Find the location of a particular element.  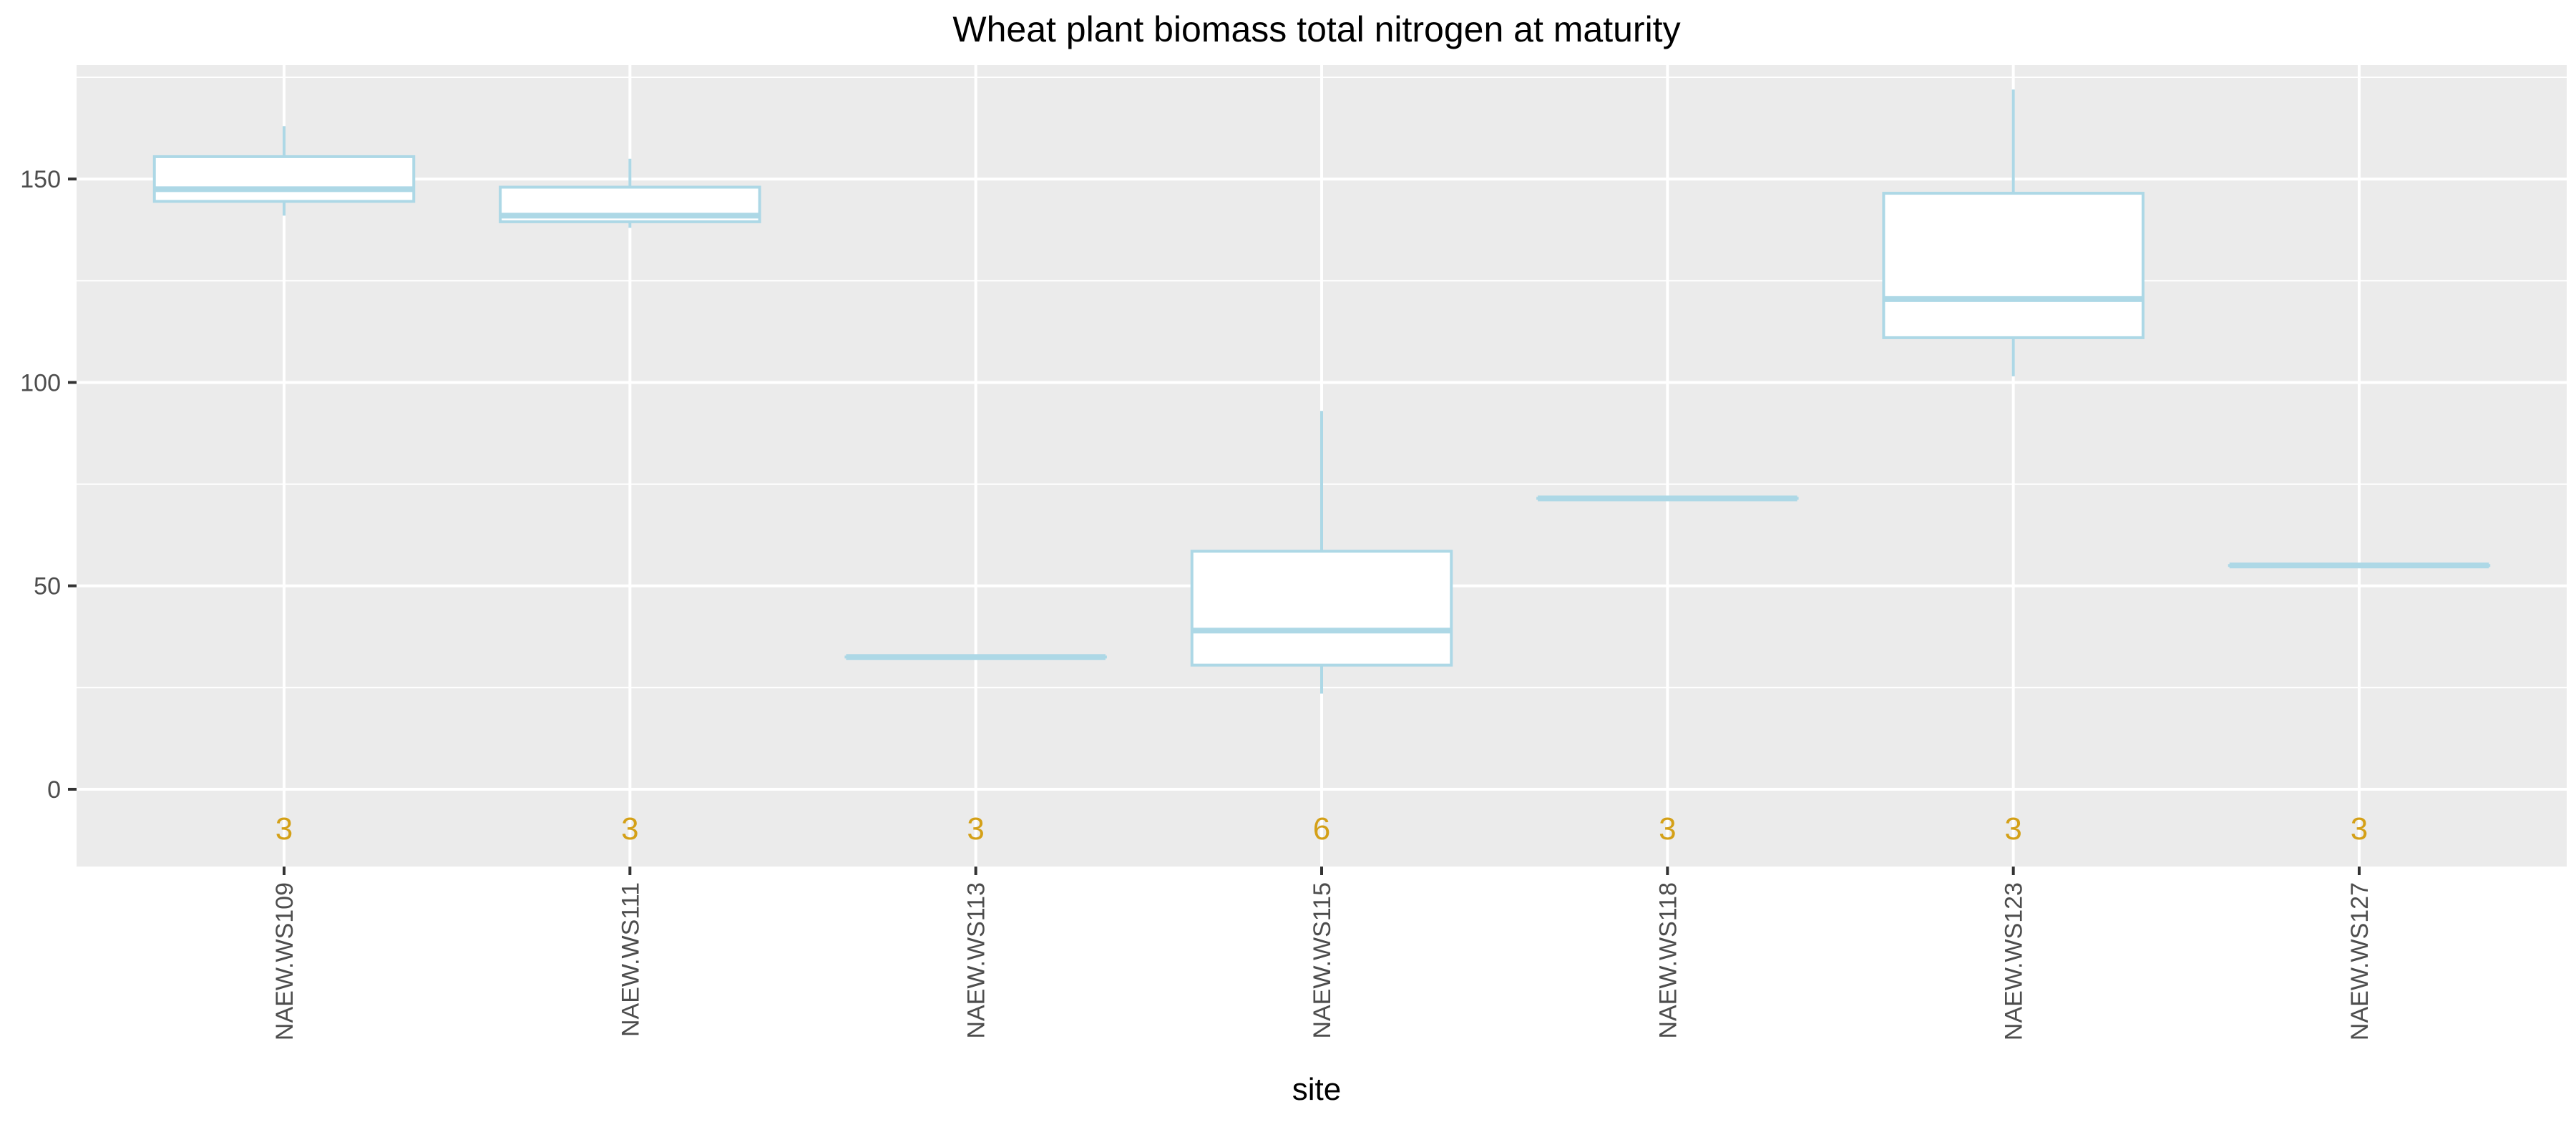

y-tick-label: 50 is located at coordinates (48, 586).